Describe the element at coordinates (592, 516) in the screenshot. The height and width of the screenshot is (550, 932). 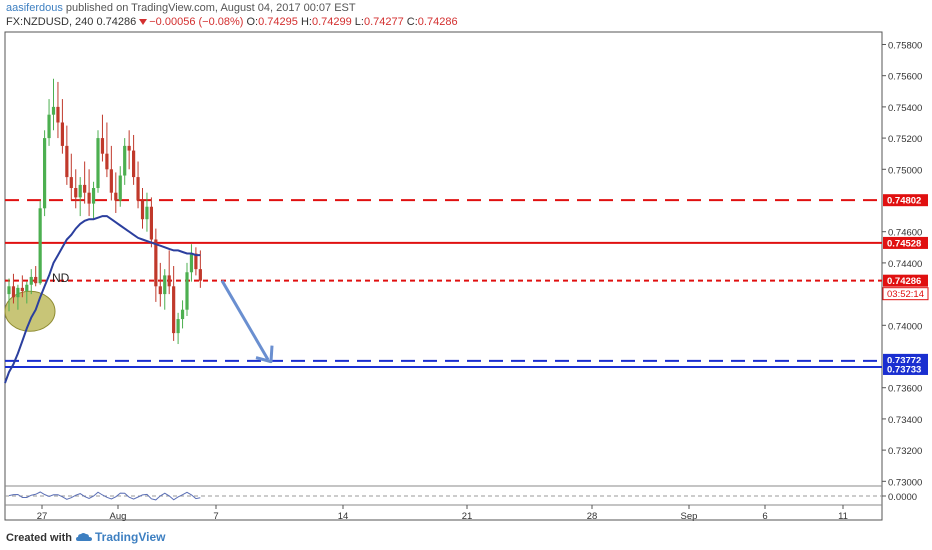
I see `time-tick-label: 28` at that location.